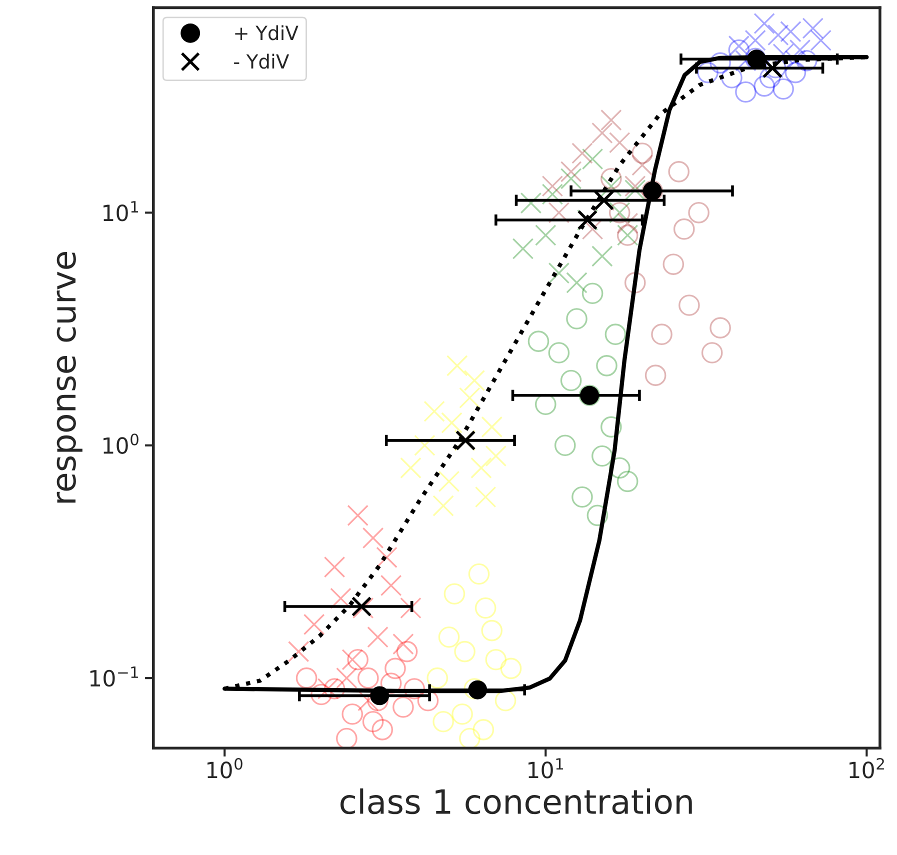 The width and height of the screenshot is (897, 855). I want to click on x-tick-label: 10$^{0}$, so click(224, 768).